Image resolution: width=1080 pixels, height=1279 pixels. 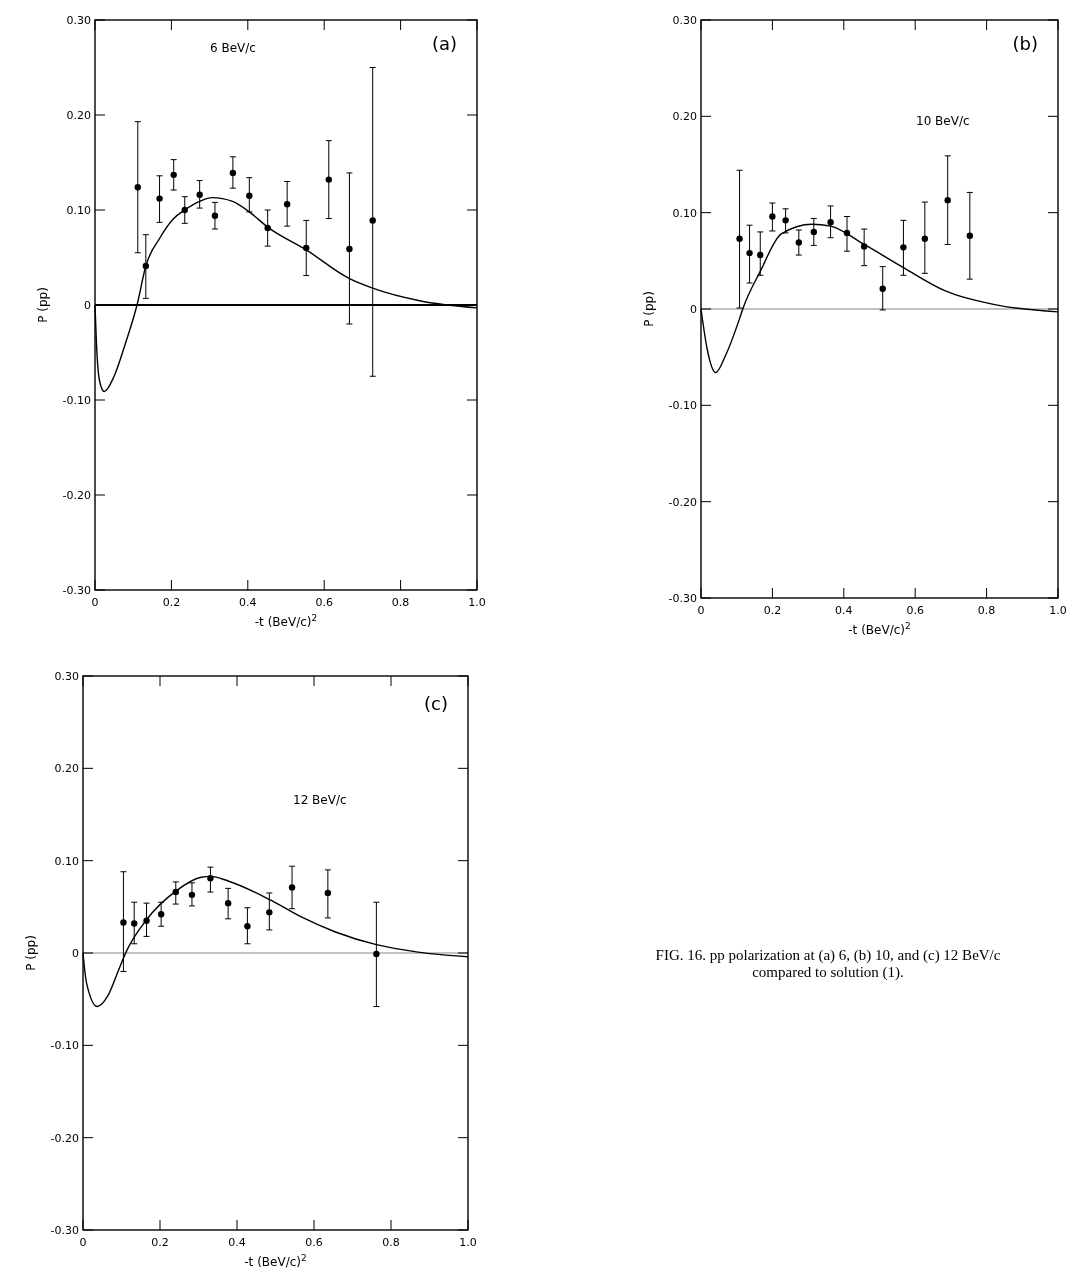 I want to click on annotation: (b), so click(x=1025, y=43).